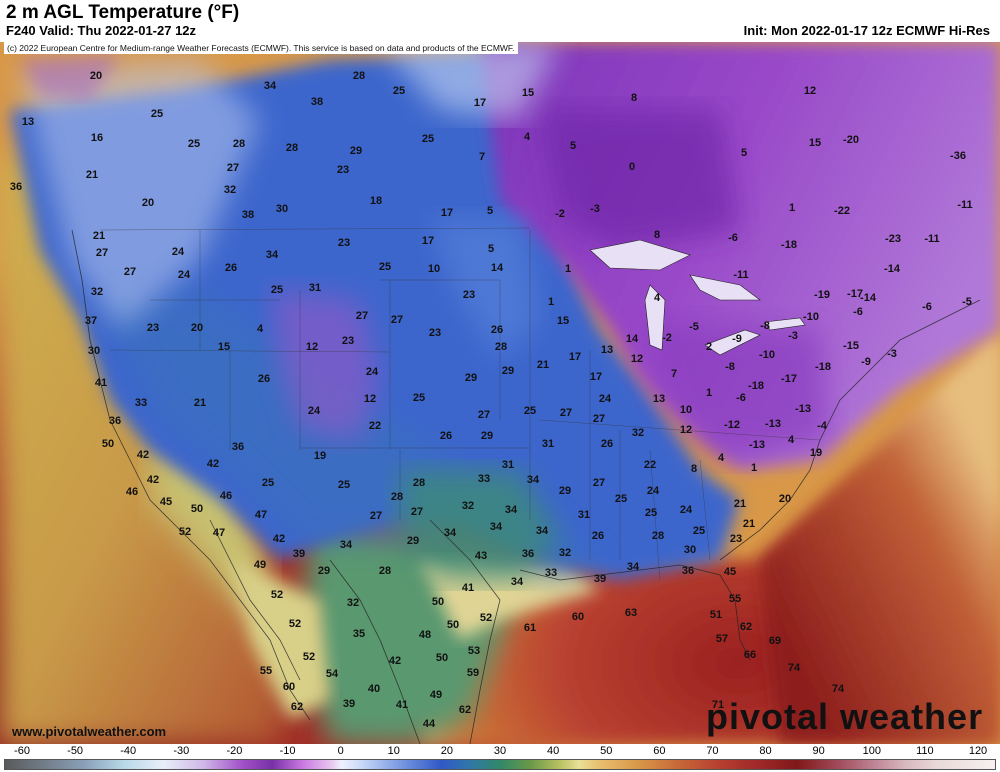  What do you see at coordinates (89, 731) in the screenshot?
I see `website-url: www.pivotalweather.com` at bounding box center [89, 731].